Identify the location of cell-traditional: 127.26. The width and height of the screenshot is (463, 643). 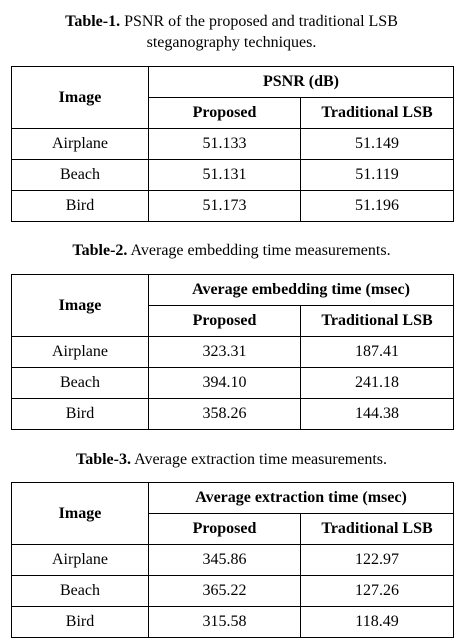
(377, 591).